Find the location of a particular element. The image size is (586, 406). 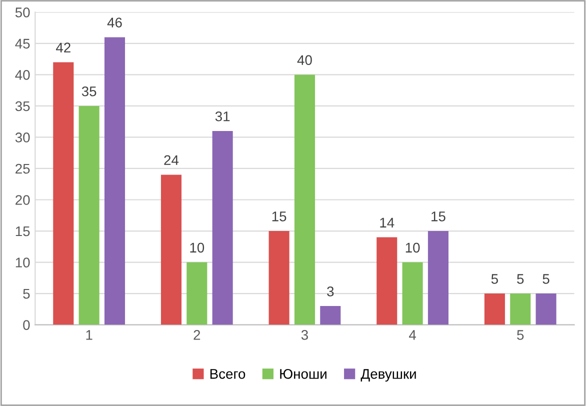

data-label: 3 is located at coordinates (330, 291).